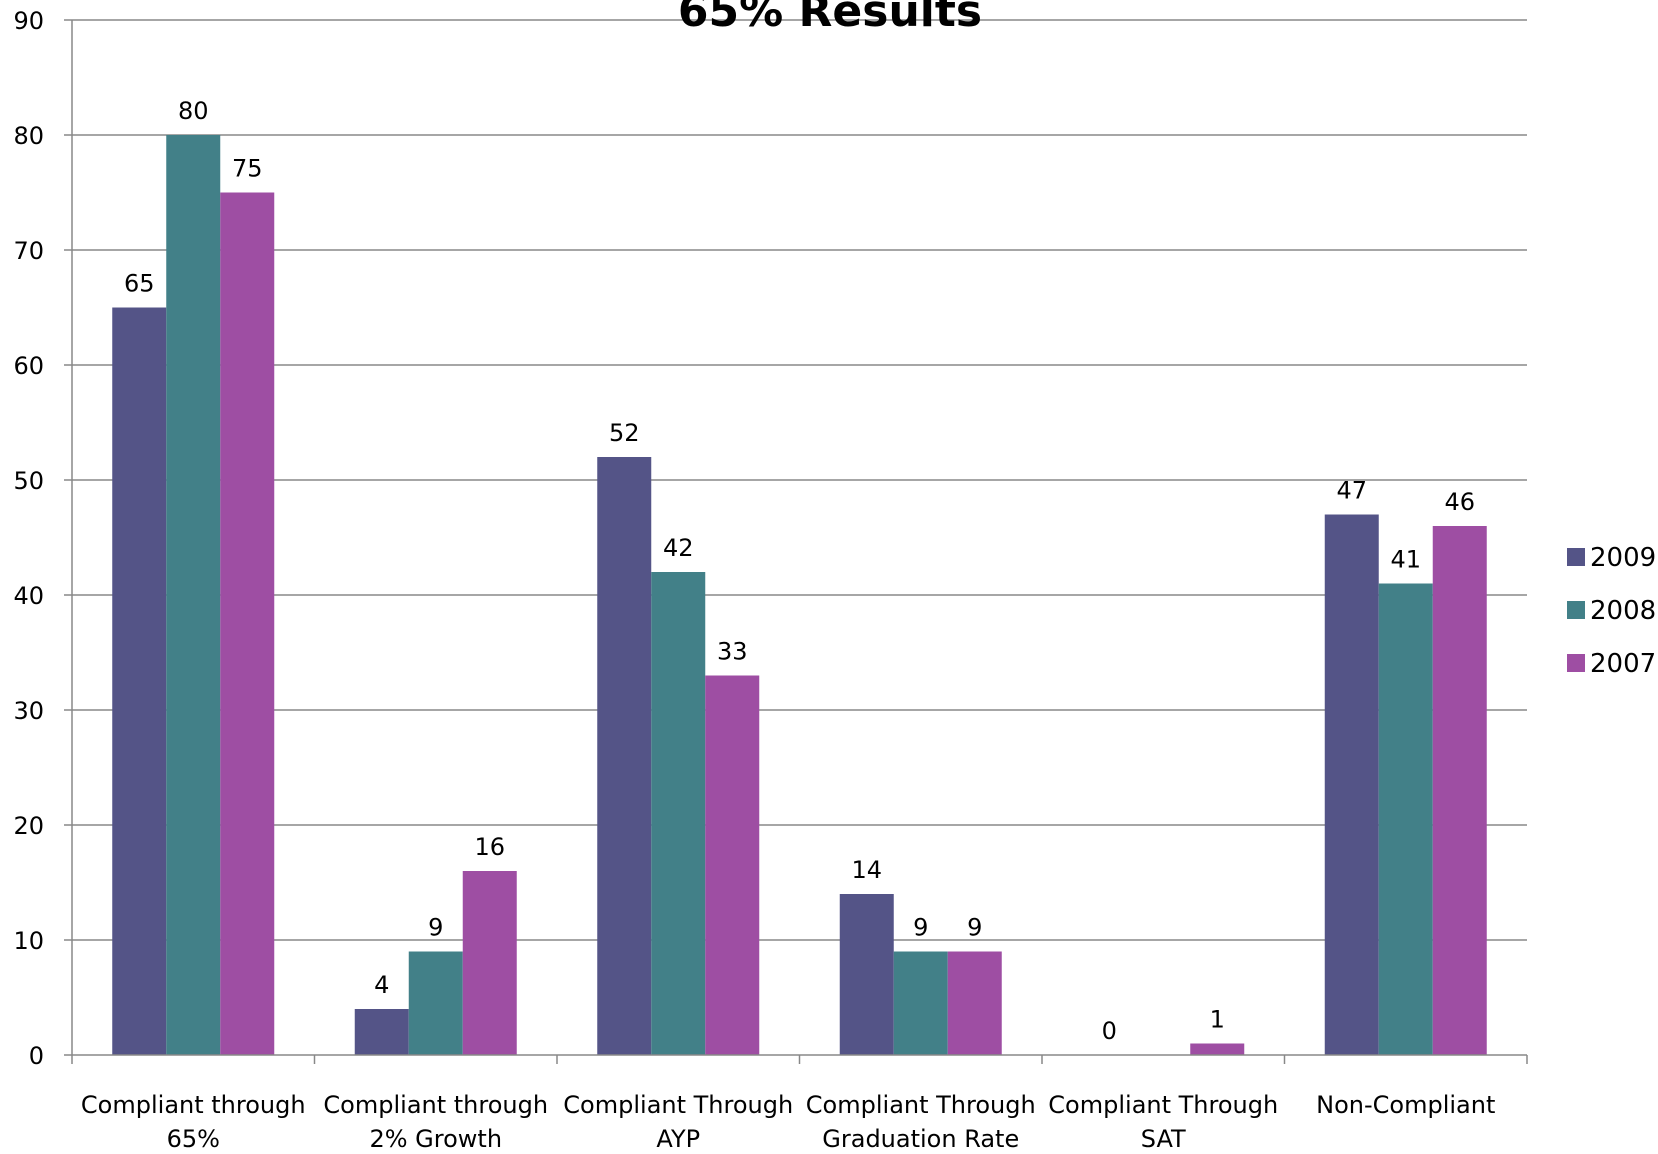  Describe the element at coordinates (28, 711) in the screenshot. I see `y-tick-label: 30` at that location.